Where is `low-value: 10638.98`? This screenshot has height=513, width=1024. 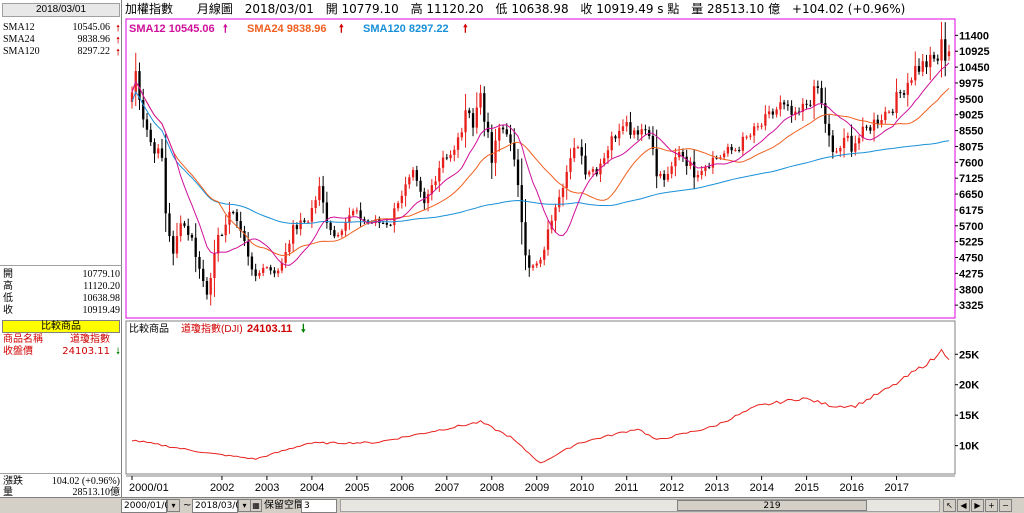
low-value: 10638.98 is located at coordinates (101, 298).